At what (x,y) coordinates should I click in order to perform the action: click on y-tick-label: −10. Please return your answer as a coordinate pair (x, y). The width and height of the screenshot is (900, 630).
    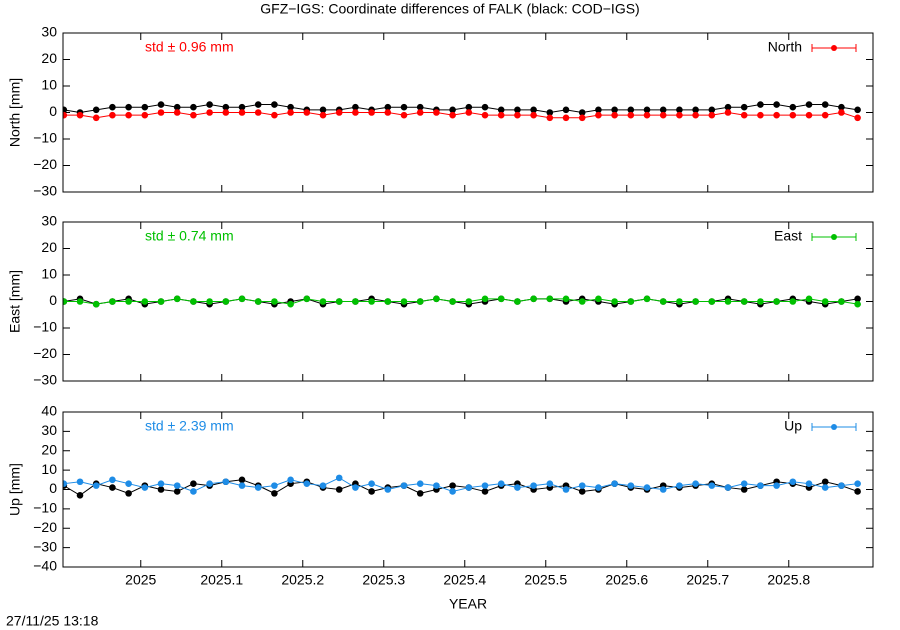
    Looking at the image, I should click on (45, 508).